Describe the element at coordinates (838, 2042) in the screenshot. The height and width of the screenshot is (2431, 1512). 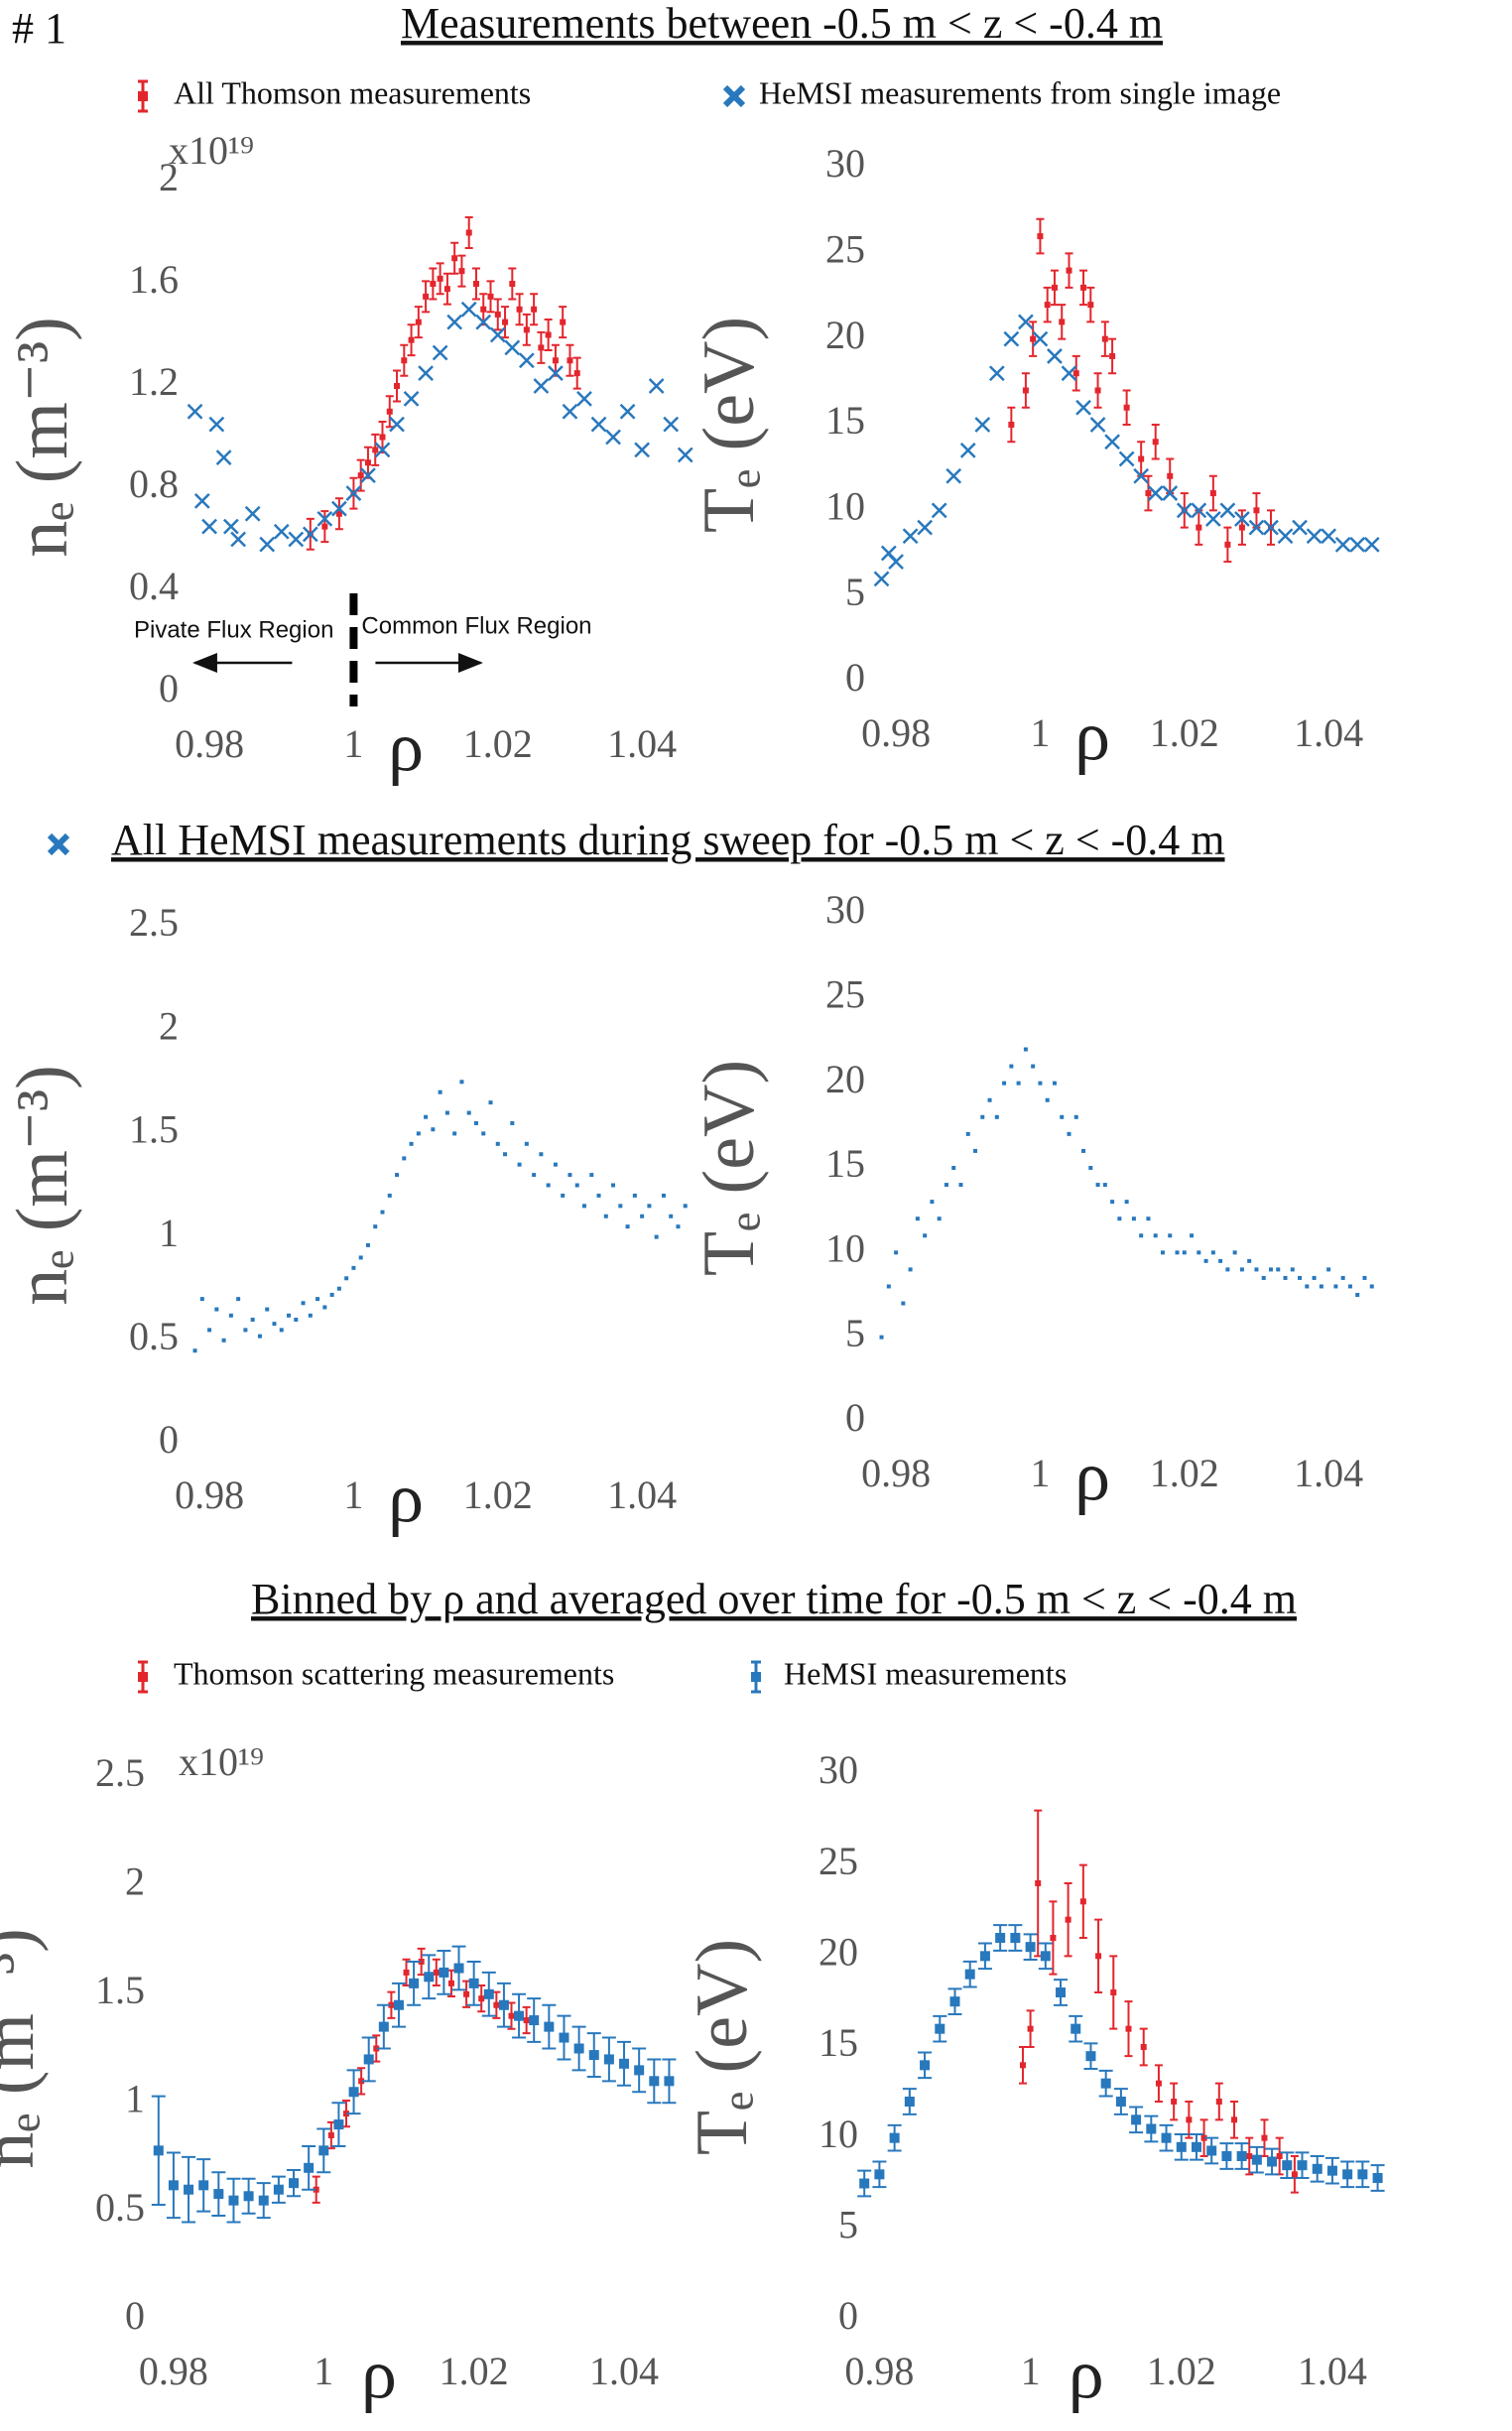
I see `y-tick-label: 15` at that location.